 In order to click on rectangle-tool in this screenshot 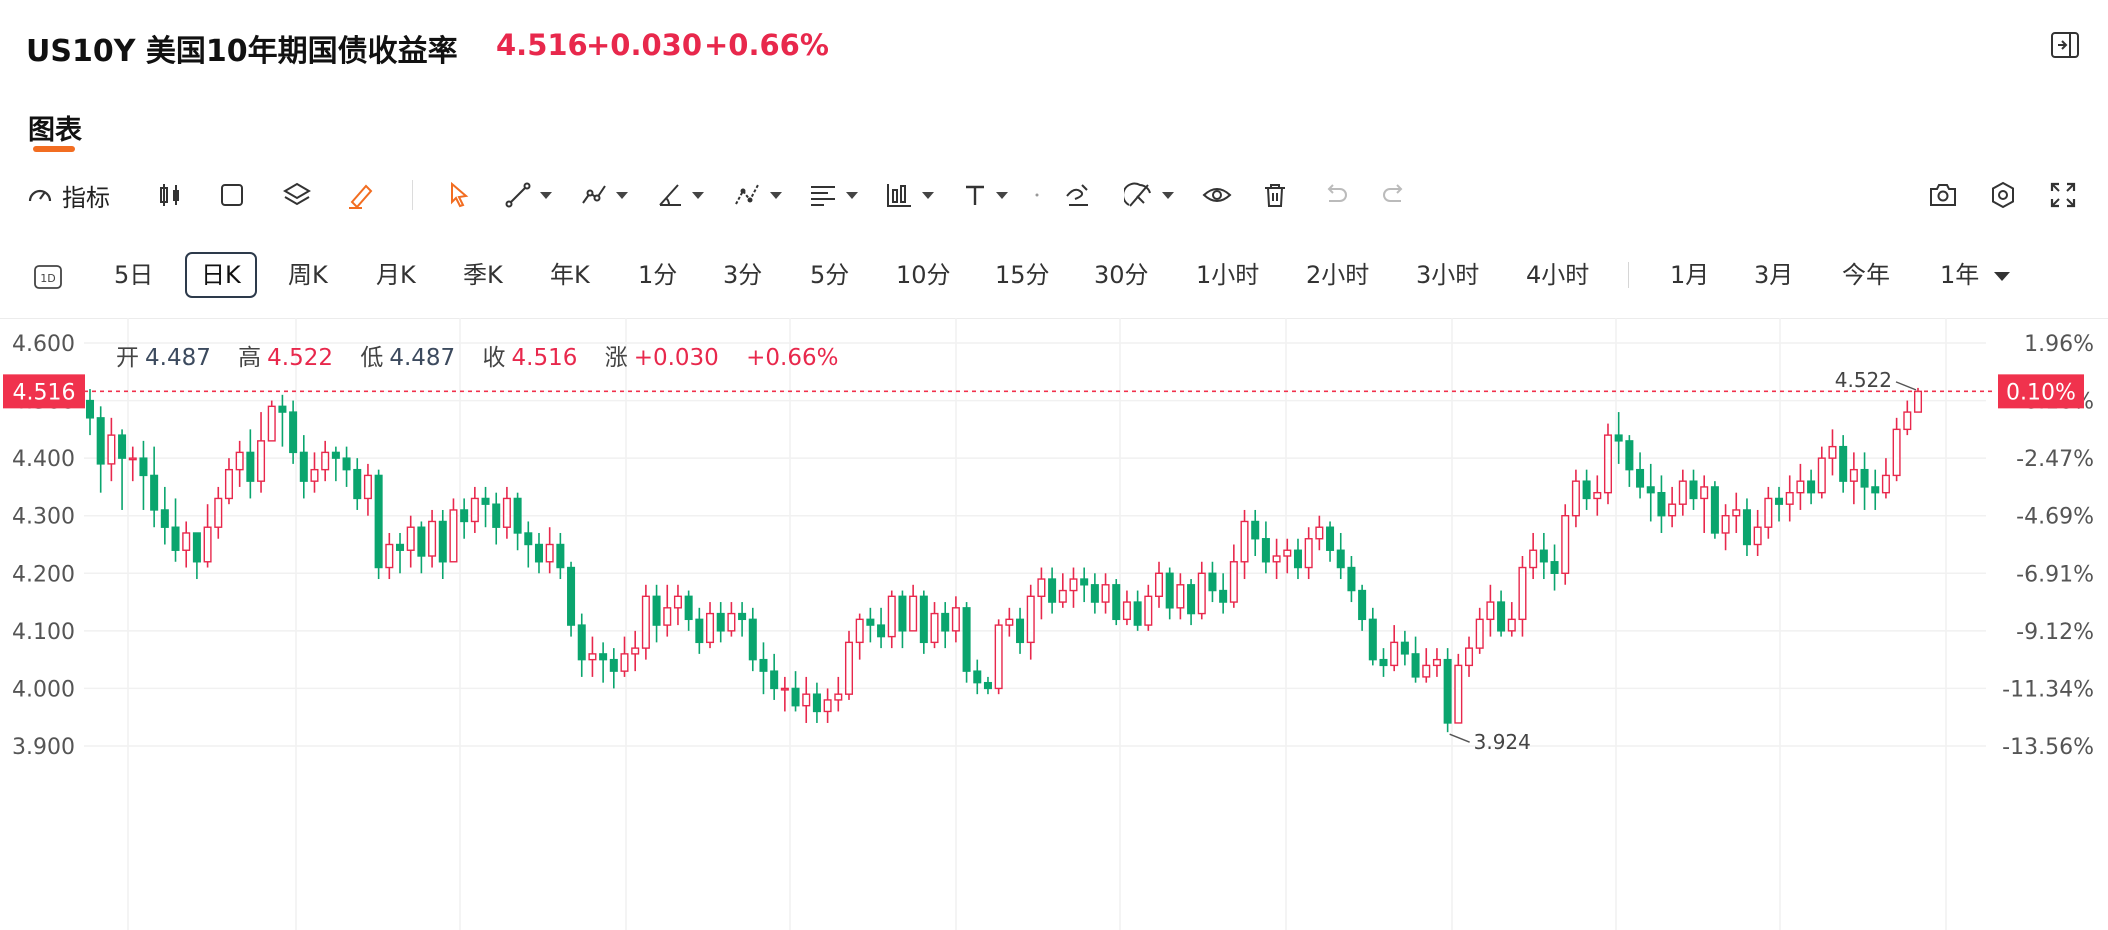, I will do `click(232, 195)`.